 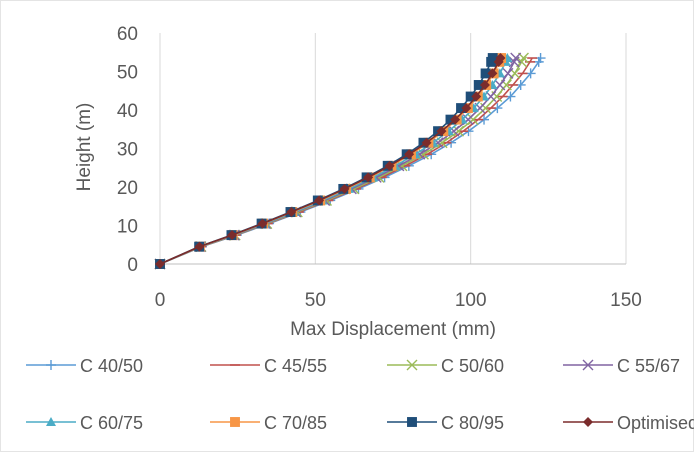 I want to click on legend-item: C 45/55, so click(x=268, y=366).